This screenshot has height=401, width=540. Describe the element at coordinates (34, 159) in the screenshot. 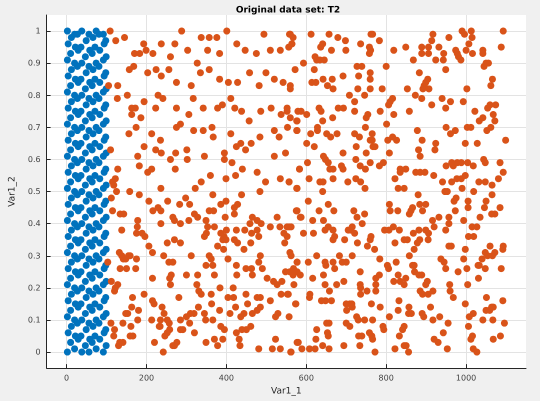

I see `y-tick-label: 0.6` at that location.